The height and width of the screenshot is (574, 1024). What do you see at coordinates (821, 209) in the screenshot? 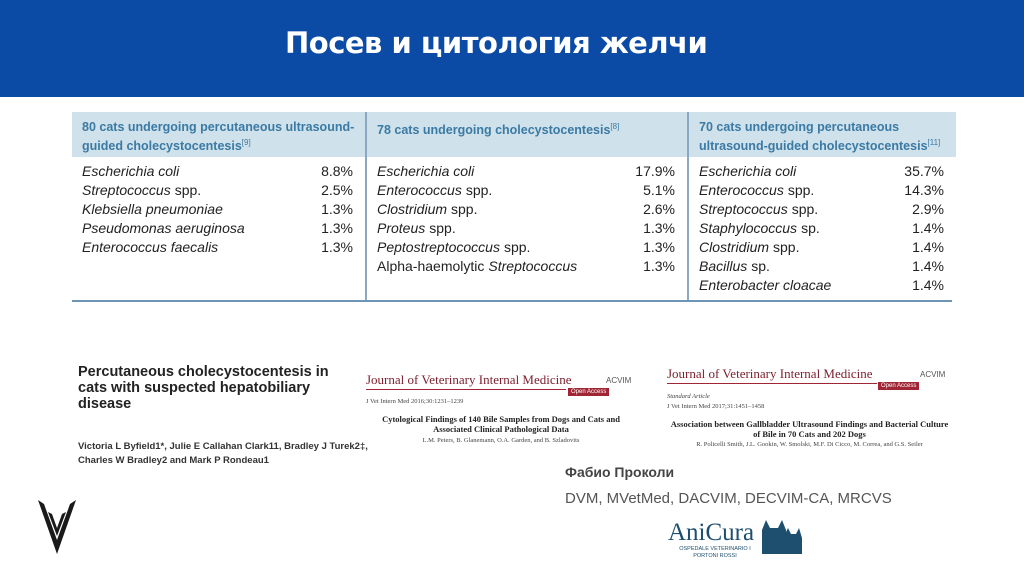
I see `table-row: Streptococcus spp. 2.9%` at bounding box center [821, 209].